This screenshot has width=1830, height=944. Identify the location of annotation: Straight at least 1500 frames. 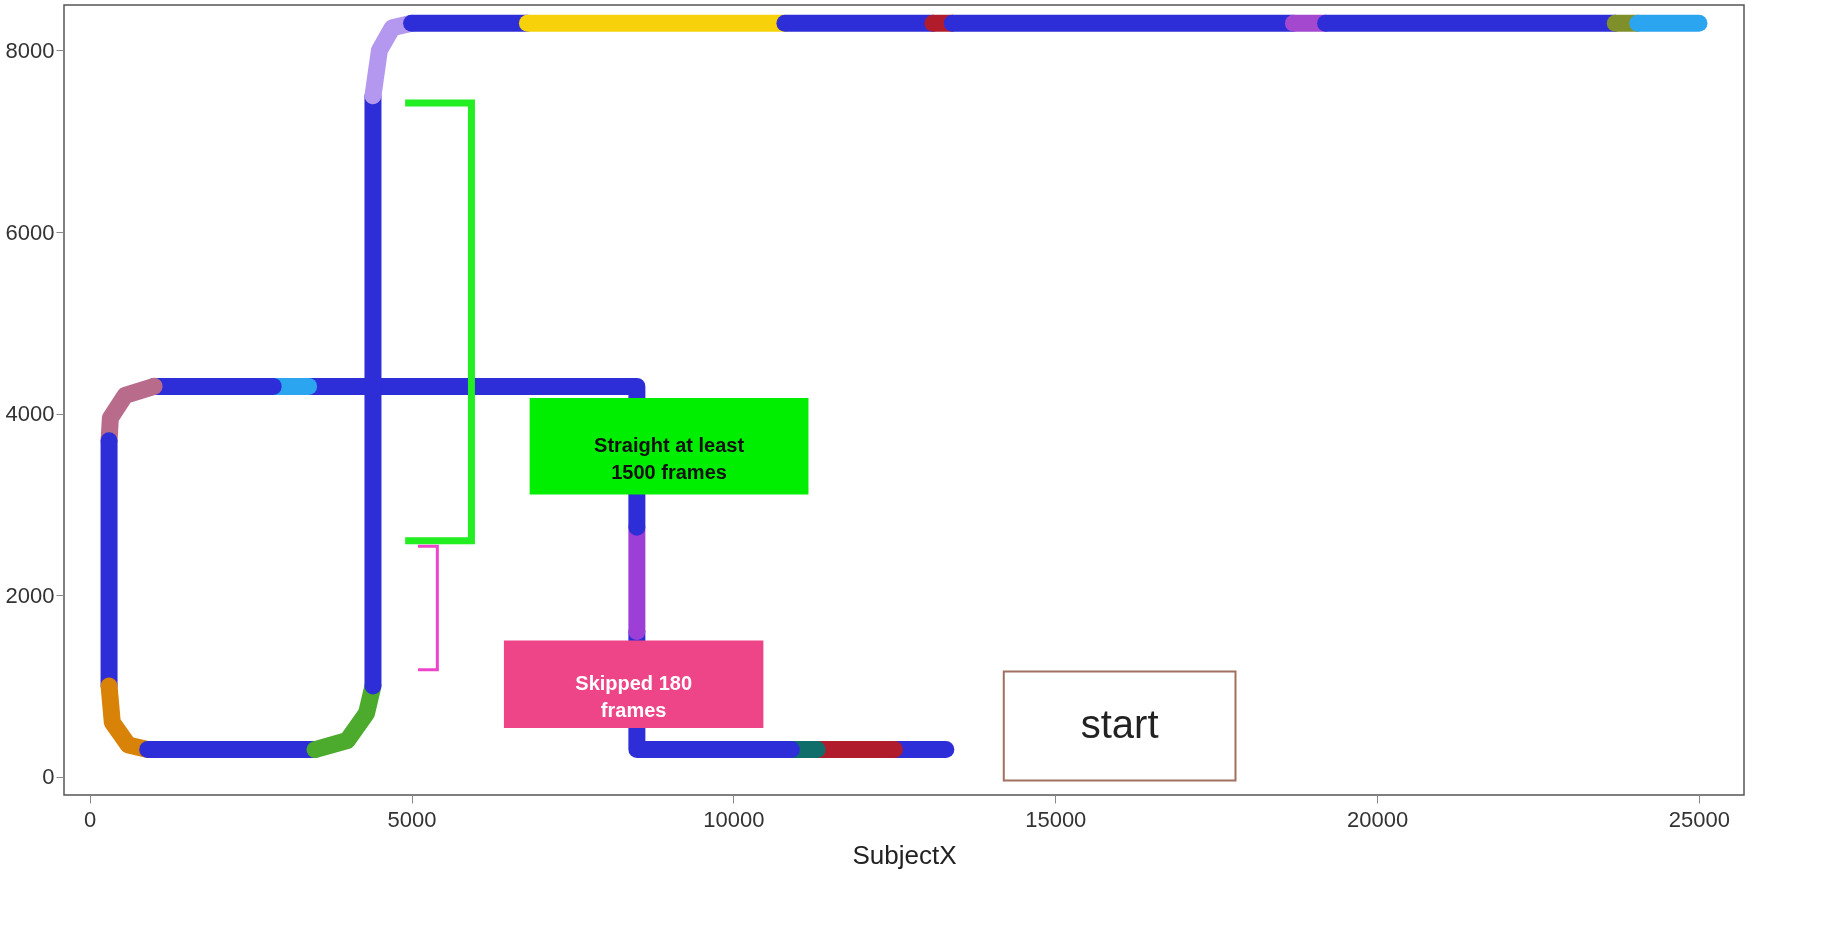
(669, 459).